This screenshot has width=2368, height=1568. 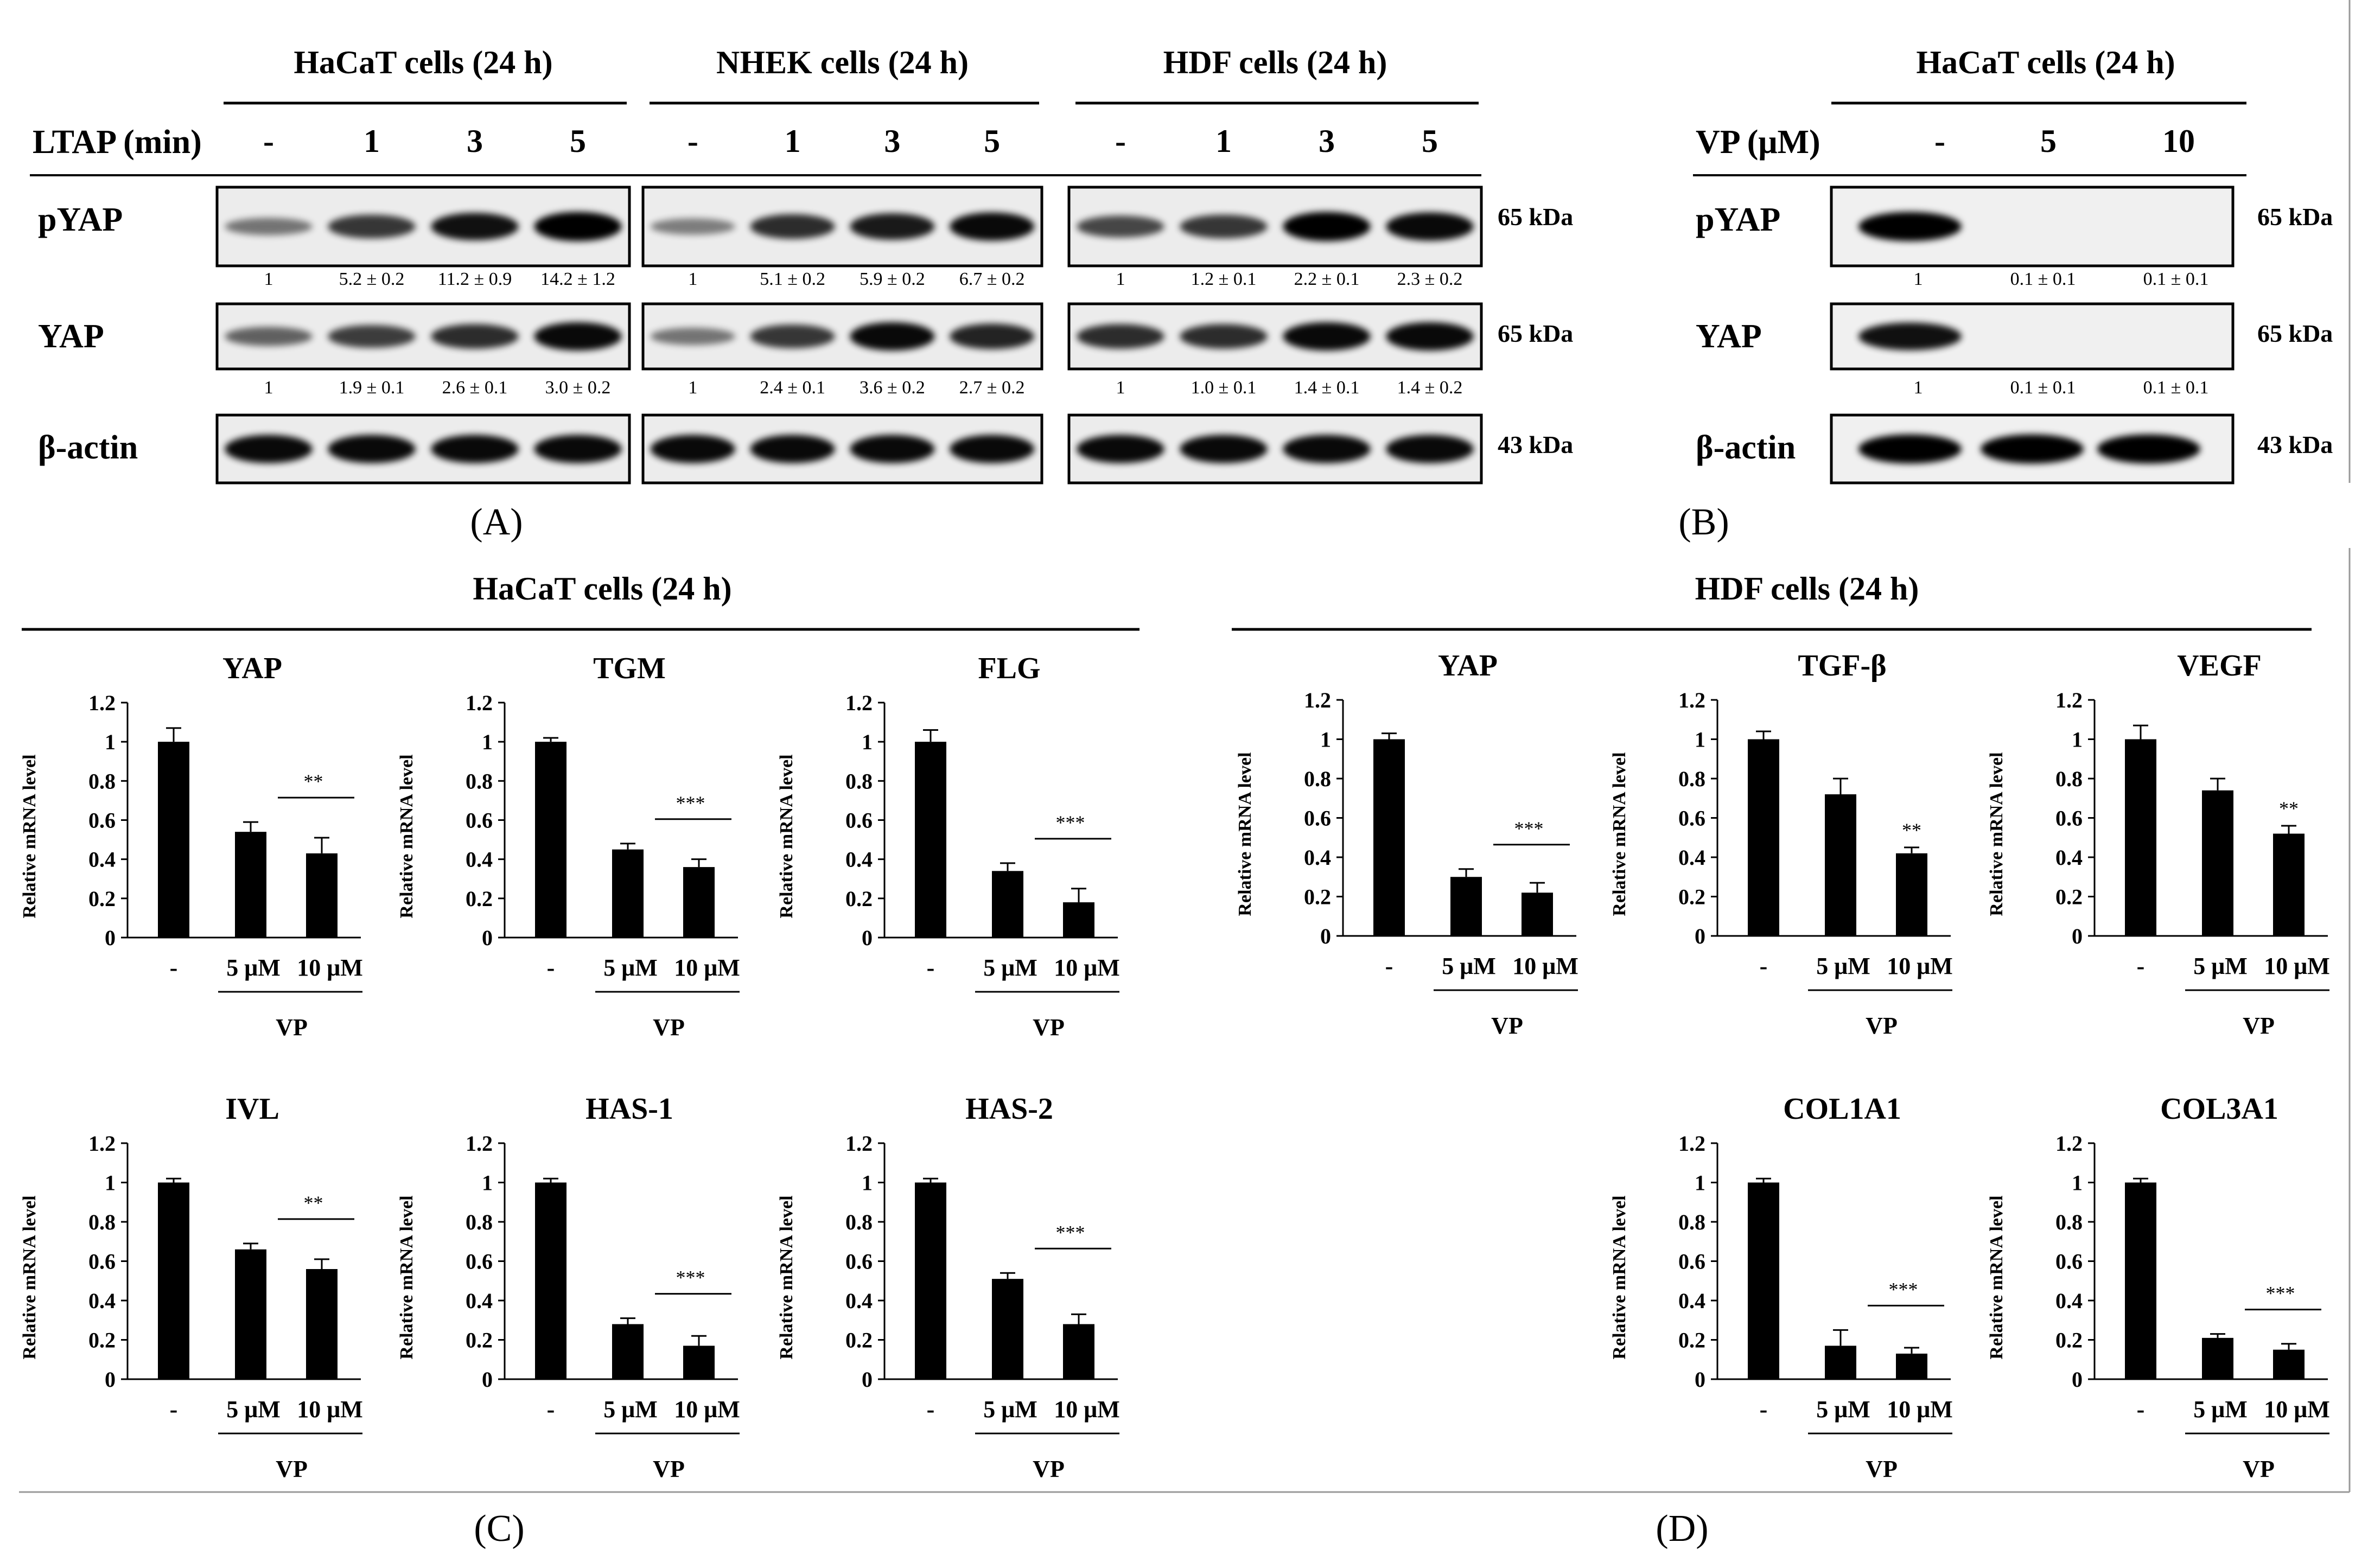 I want to click on chart-title: IVL, so click(x=252, y=1109).